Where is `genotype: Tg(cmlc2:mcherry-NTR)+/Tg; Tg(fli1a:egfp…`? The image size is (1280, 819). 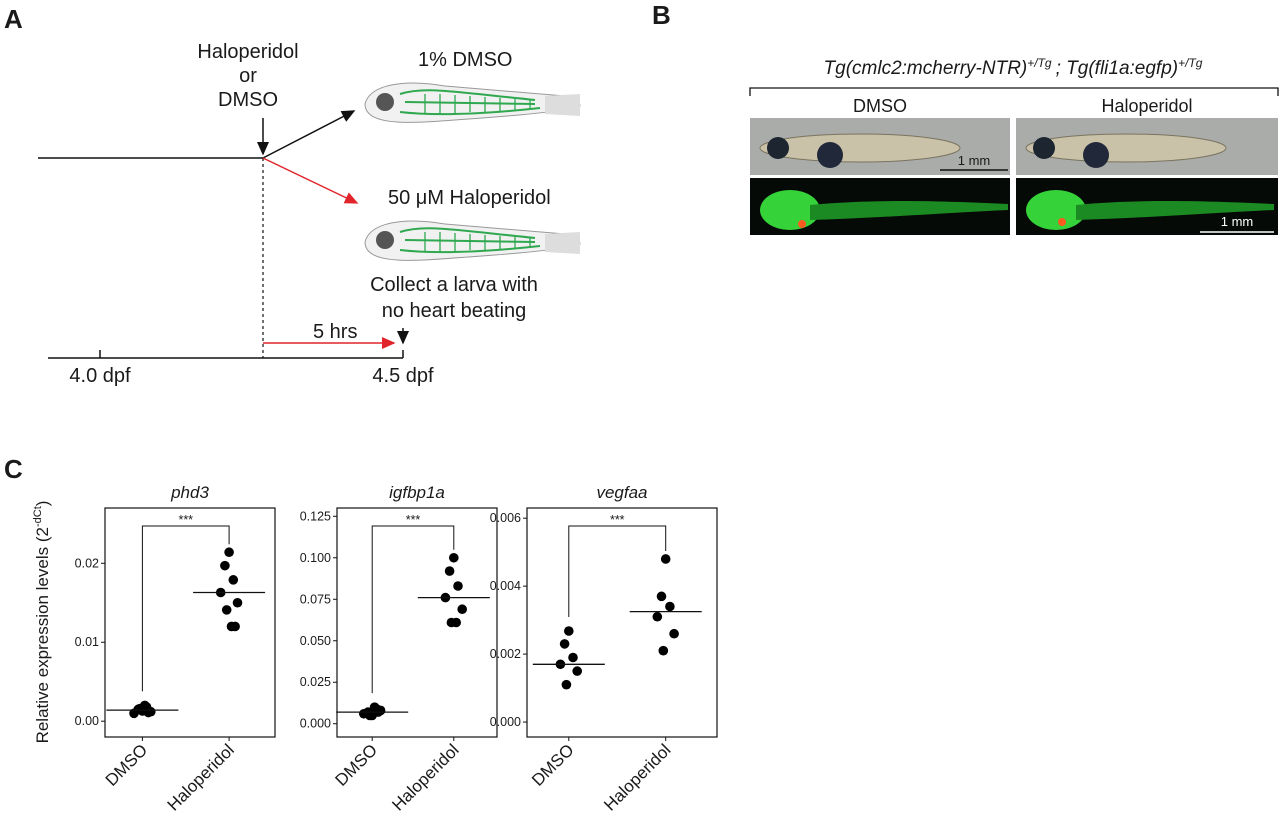 genotype: Tg(cmlc2:mcherry-NTR)+/Tg; Tg(fli1a:egfp… is located at coordinates (1013, 67).